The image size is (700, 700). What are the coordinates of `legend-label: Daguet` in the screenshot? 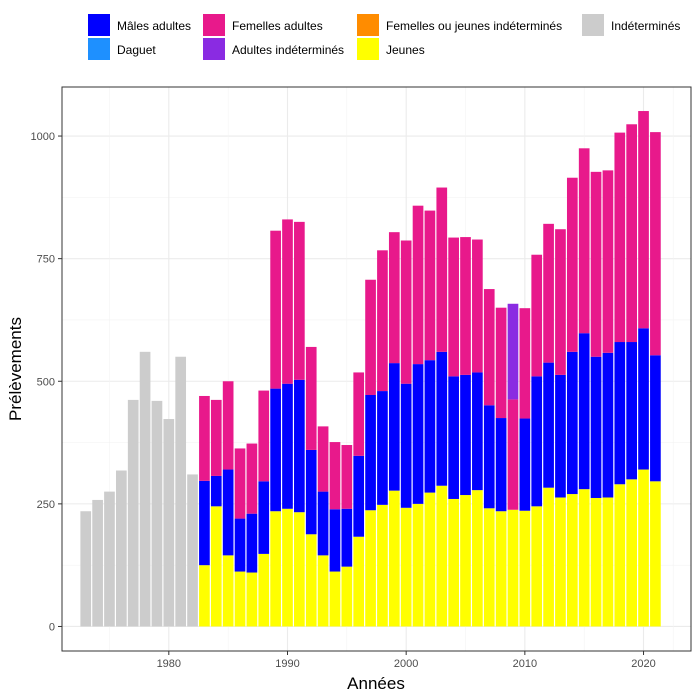 It's located at (136, 50).